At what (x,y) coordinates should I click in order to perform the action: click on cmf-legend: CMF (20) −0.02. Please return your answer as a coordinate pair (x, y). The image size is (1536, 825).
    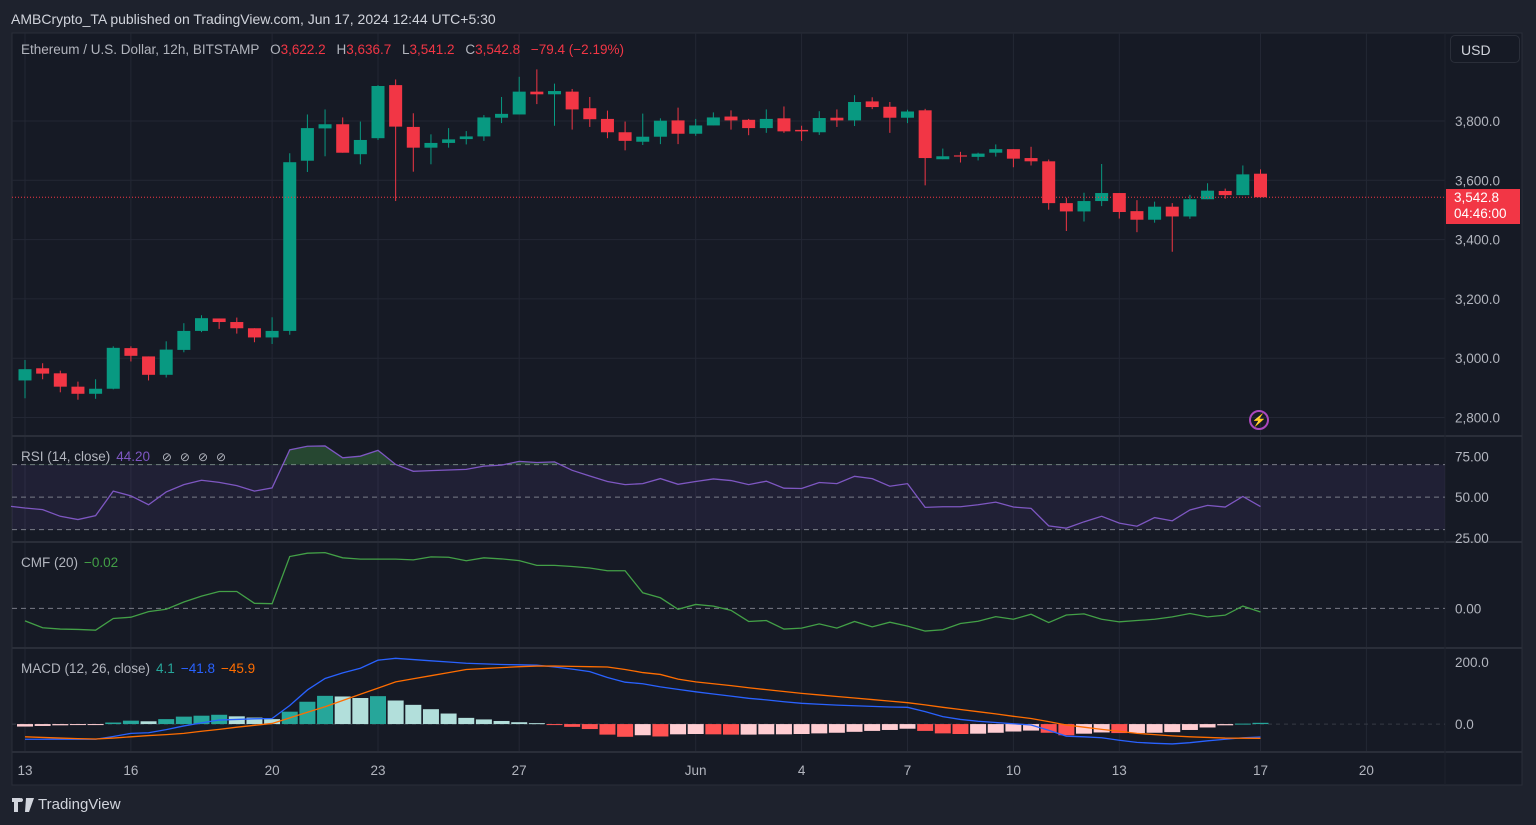
    Looking at the image, I should click on (69, 562).